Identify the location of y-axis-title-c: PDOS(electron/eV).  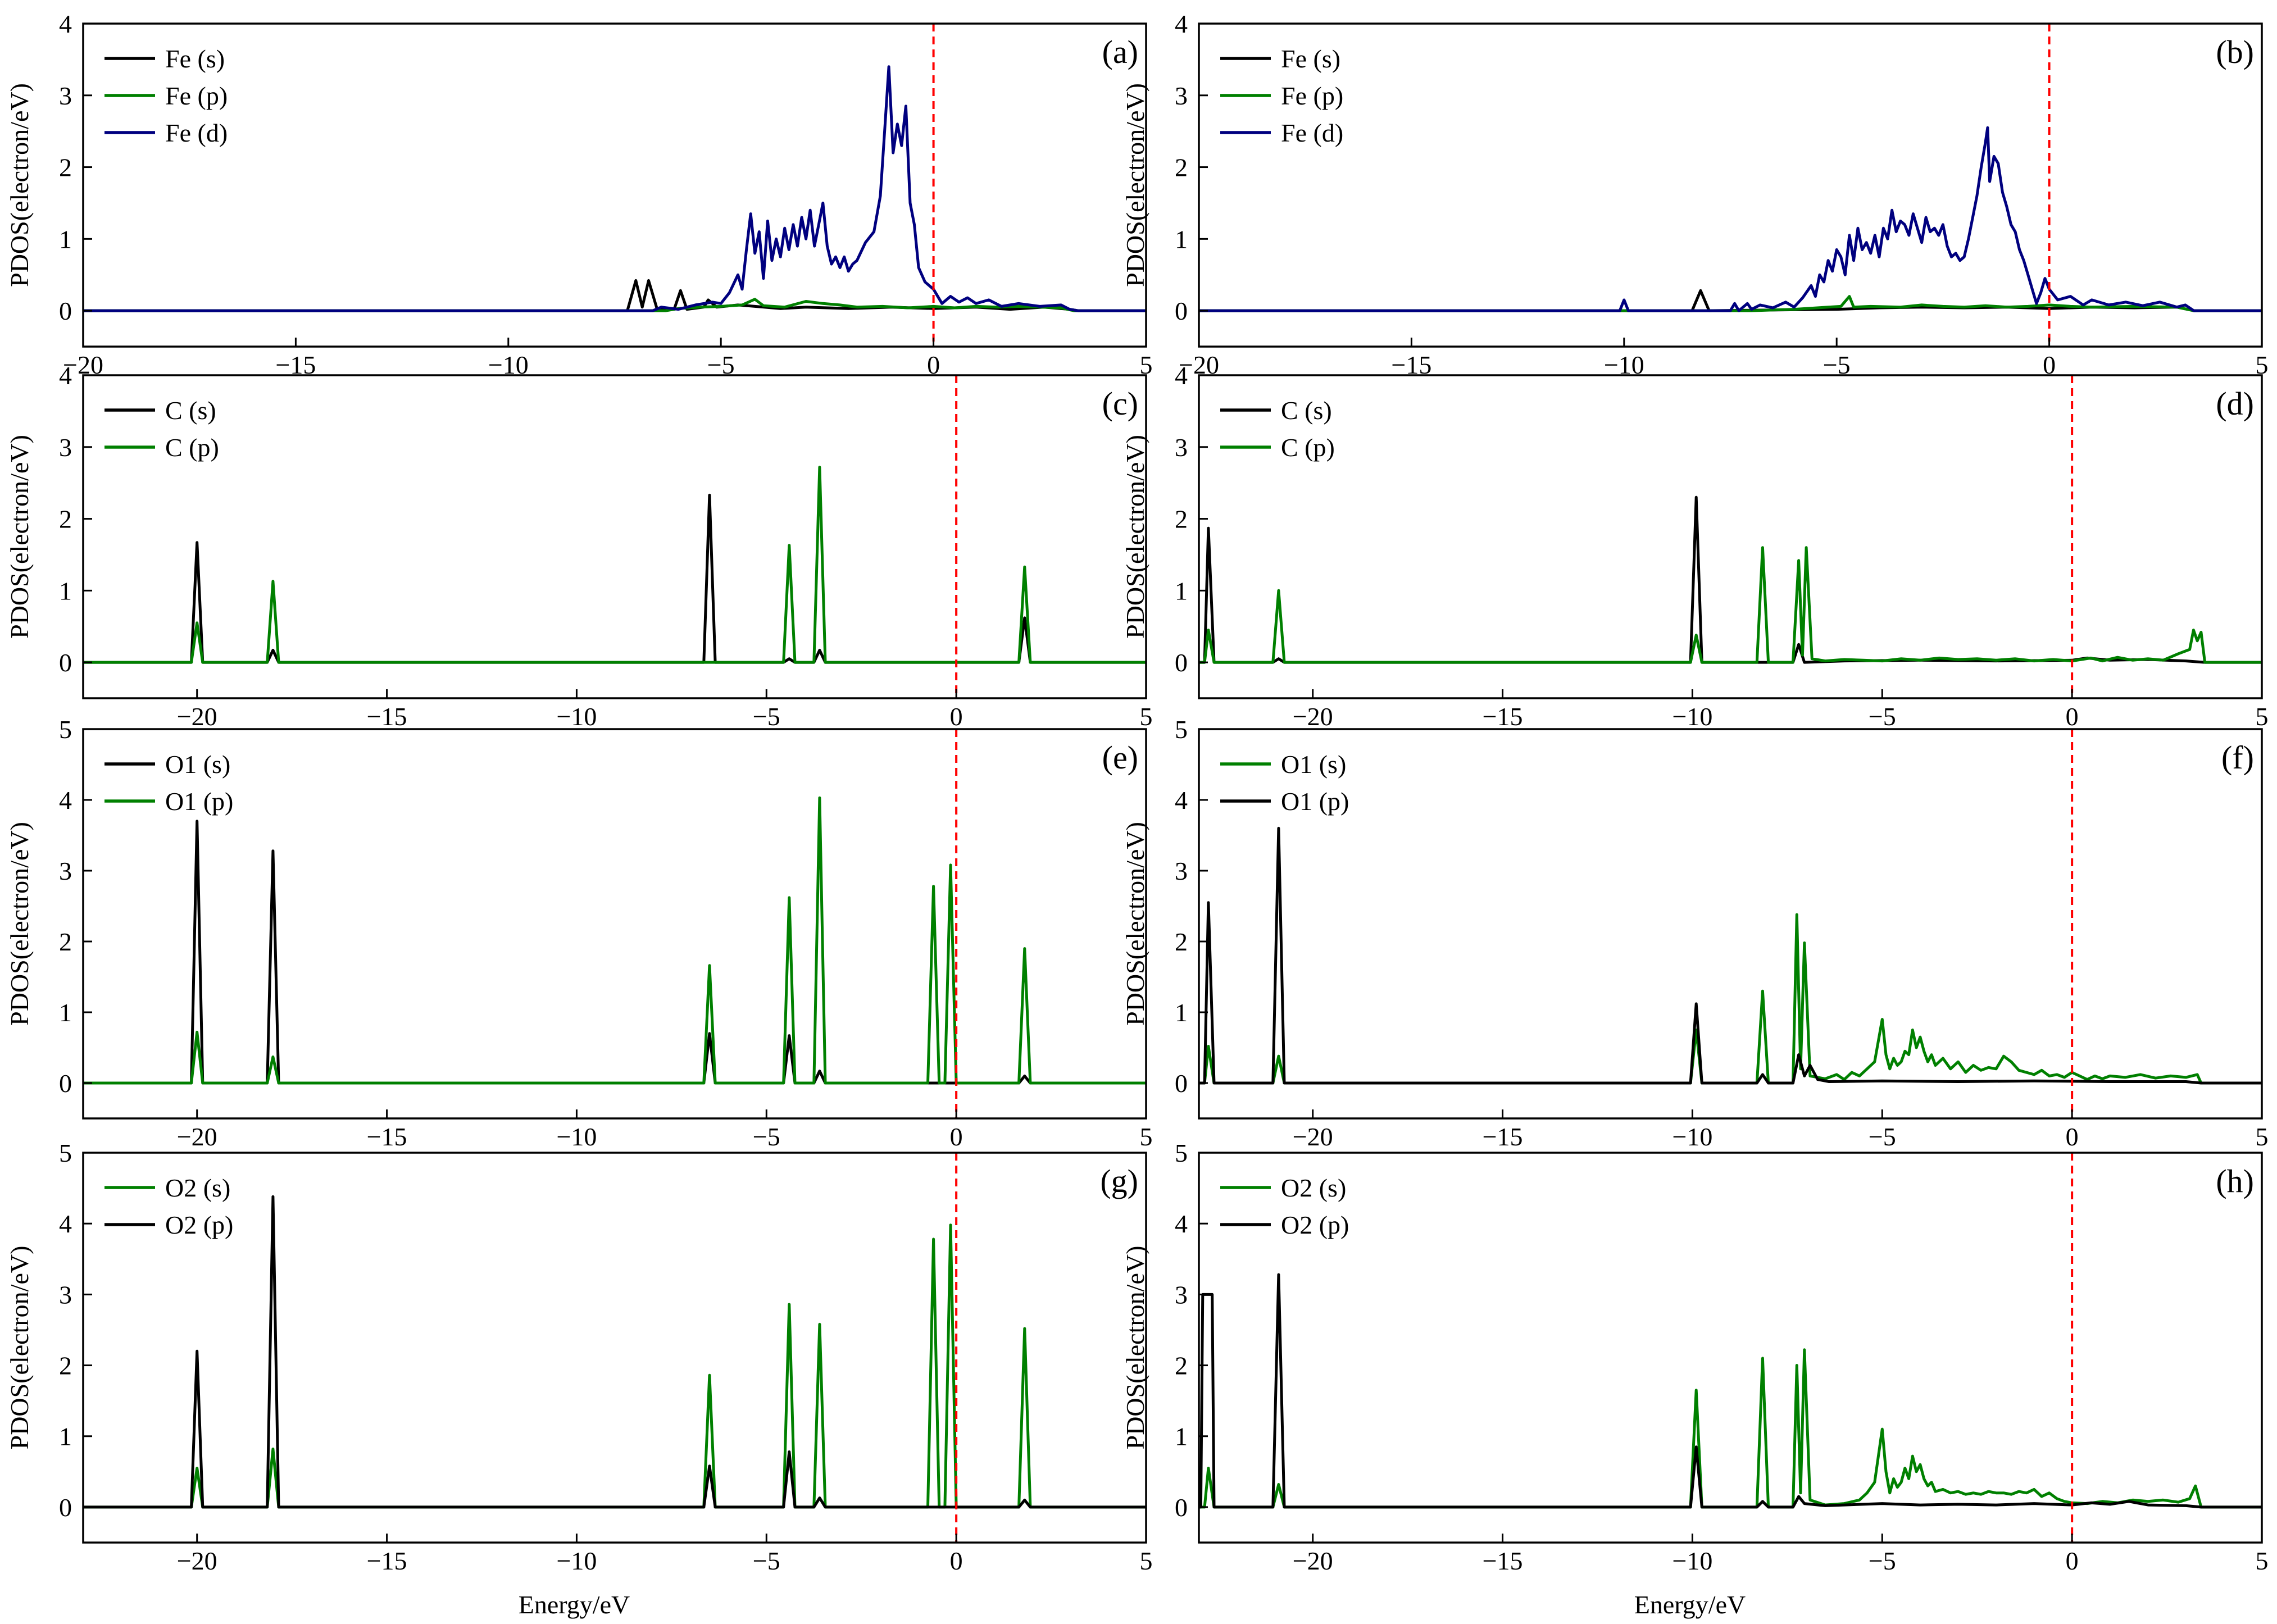
(19, 537).